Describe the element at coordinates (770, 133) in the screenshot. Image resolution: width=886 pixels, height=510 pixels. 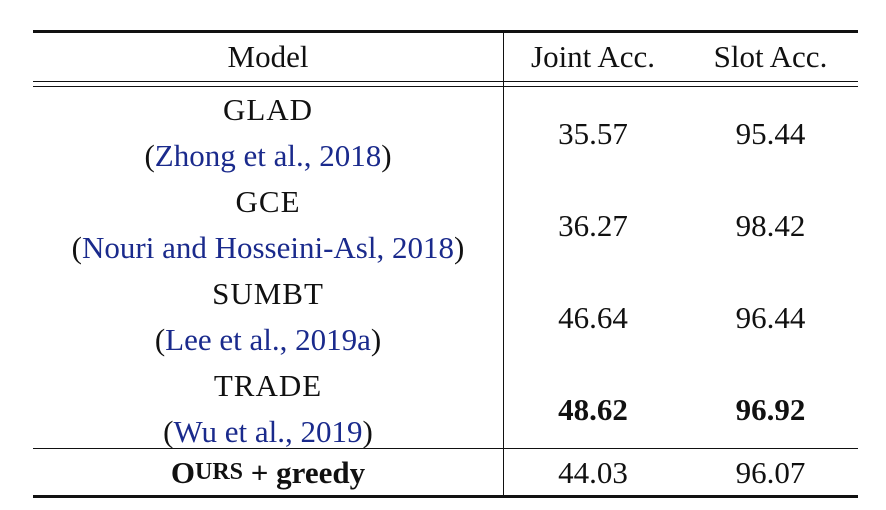
I see `slot-acc-value: 95.44` at that location.